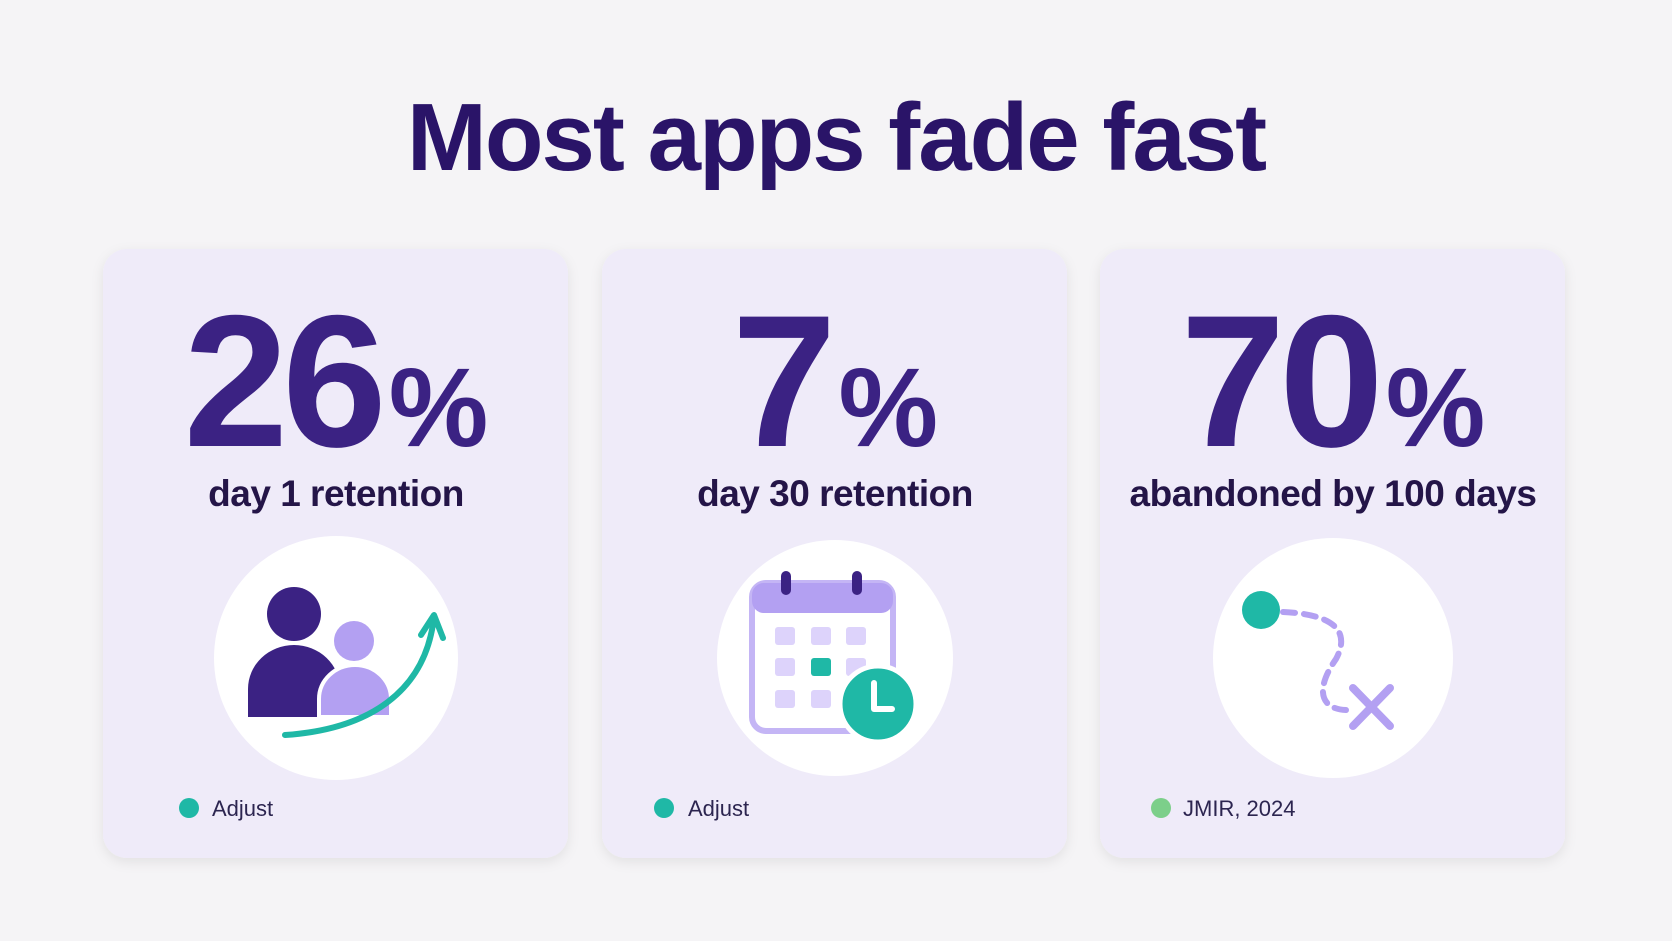  What do you see at coordinates (1279, 381) in the screenshot?
I see `stat-number: 70` at bounding box center [1279, 381].